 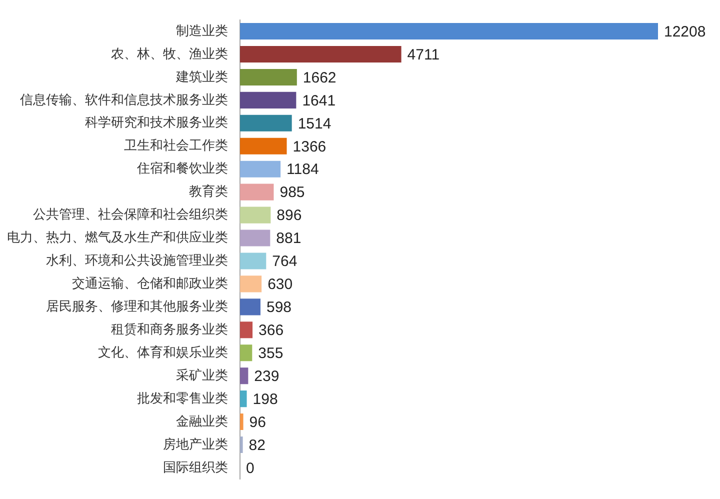 What do you see at coordinates (319, 77) in the screenshot?
I see `data-label: 1662` at bounding box center [319, 77].